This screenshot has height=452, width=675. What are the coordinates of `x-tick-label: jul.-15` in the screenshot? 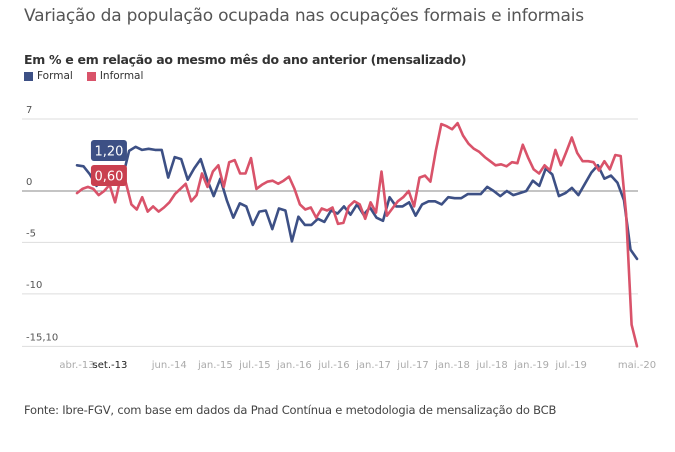 It's located at (254, 365).